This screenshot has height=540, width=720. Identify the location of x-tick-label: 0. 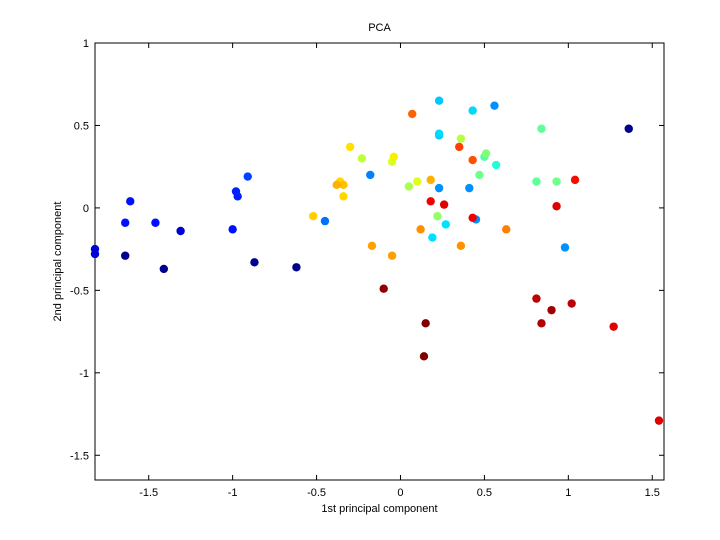
(400, 493).